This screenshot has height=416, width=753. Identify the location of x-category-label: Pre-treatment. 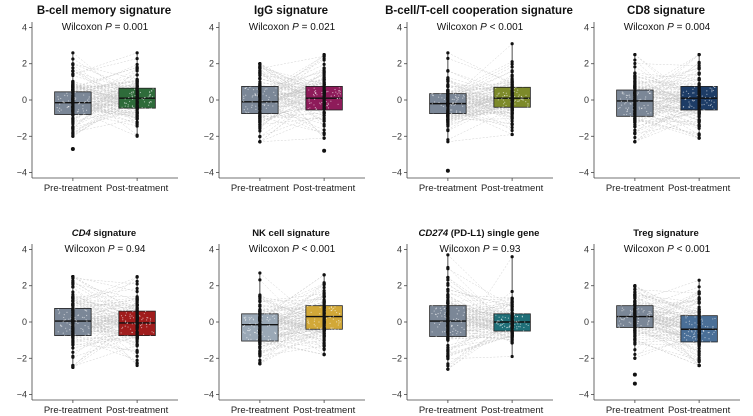
(260, 188).